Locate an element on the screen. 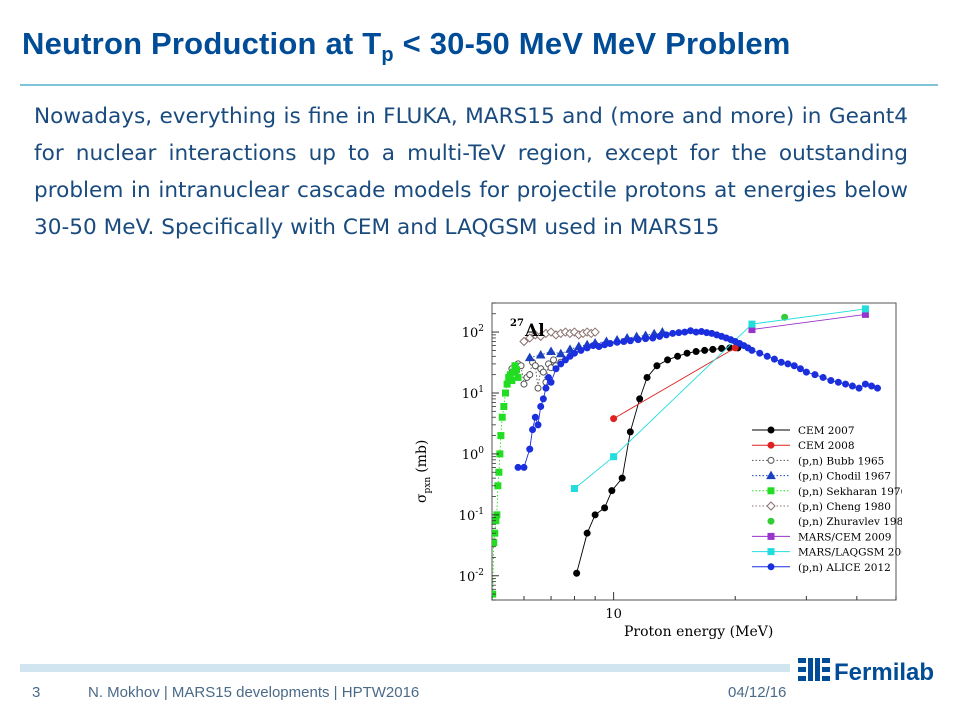 This screenshot has width=960, height=720. bottom-bar is located at coordinates (405, 668).